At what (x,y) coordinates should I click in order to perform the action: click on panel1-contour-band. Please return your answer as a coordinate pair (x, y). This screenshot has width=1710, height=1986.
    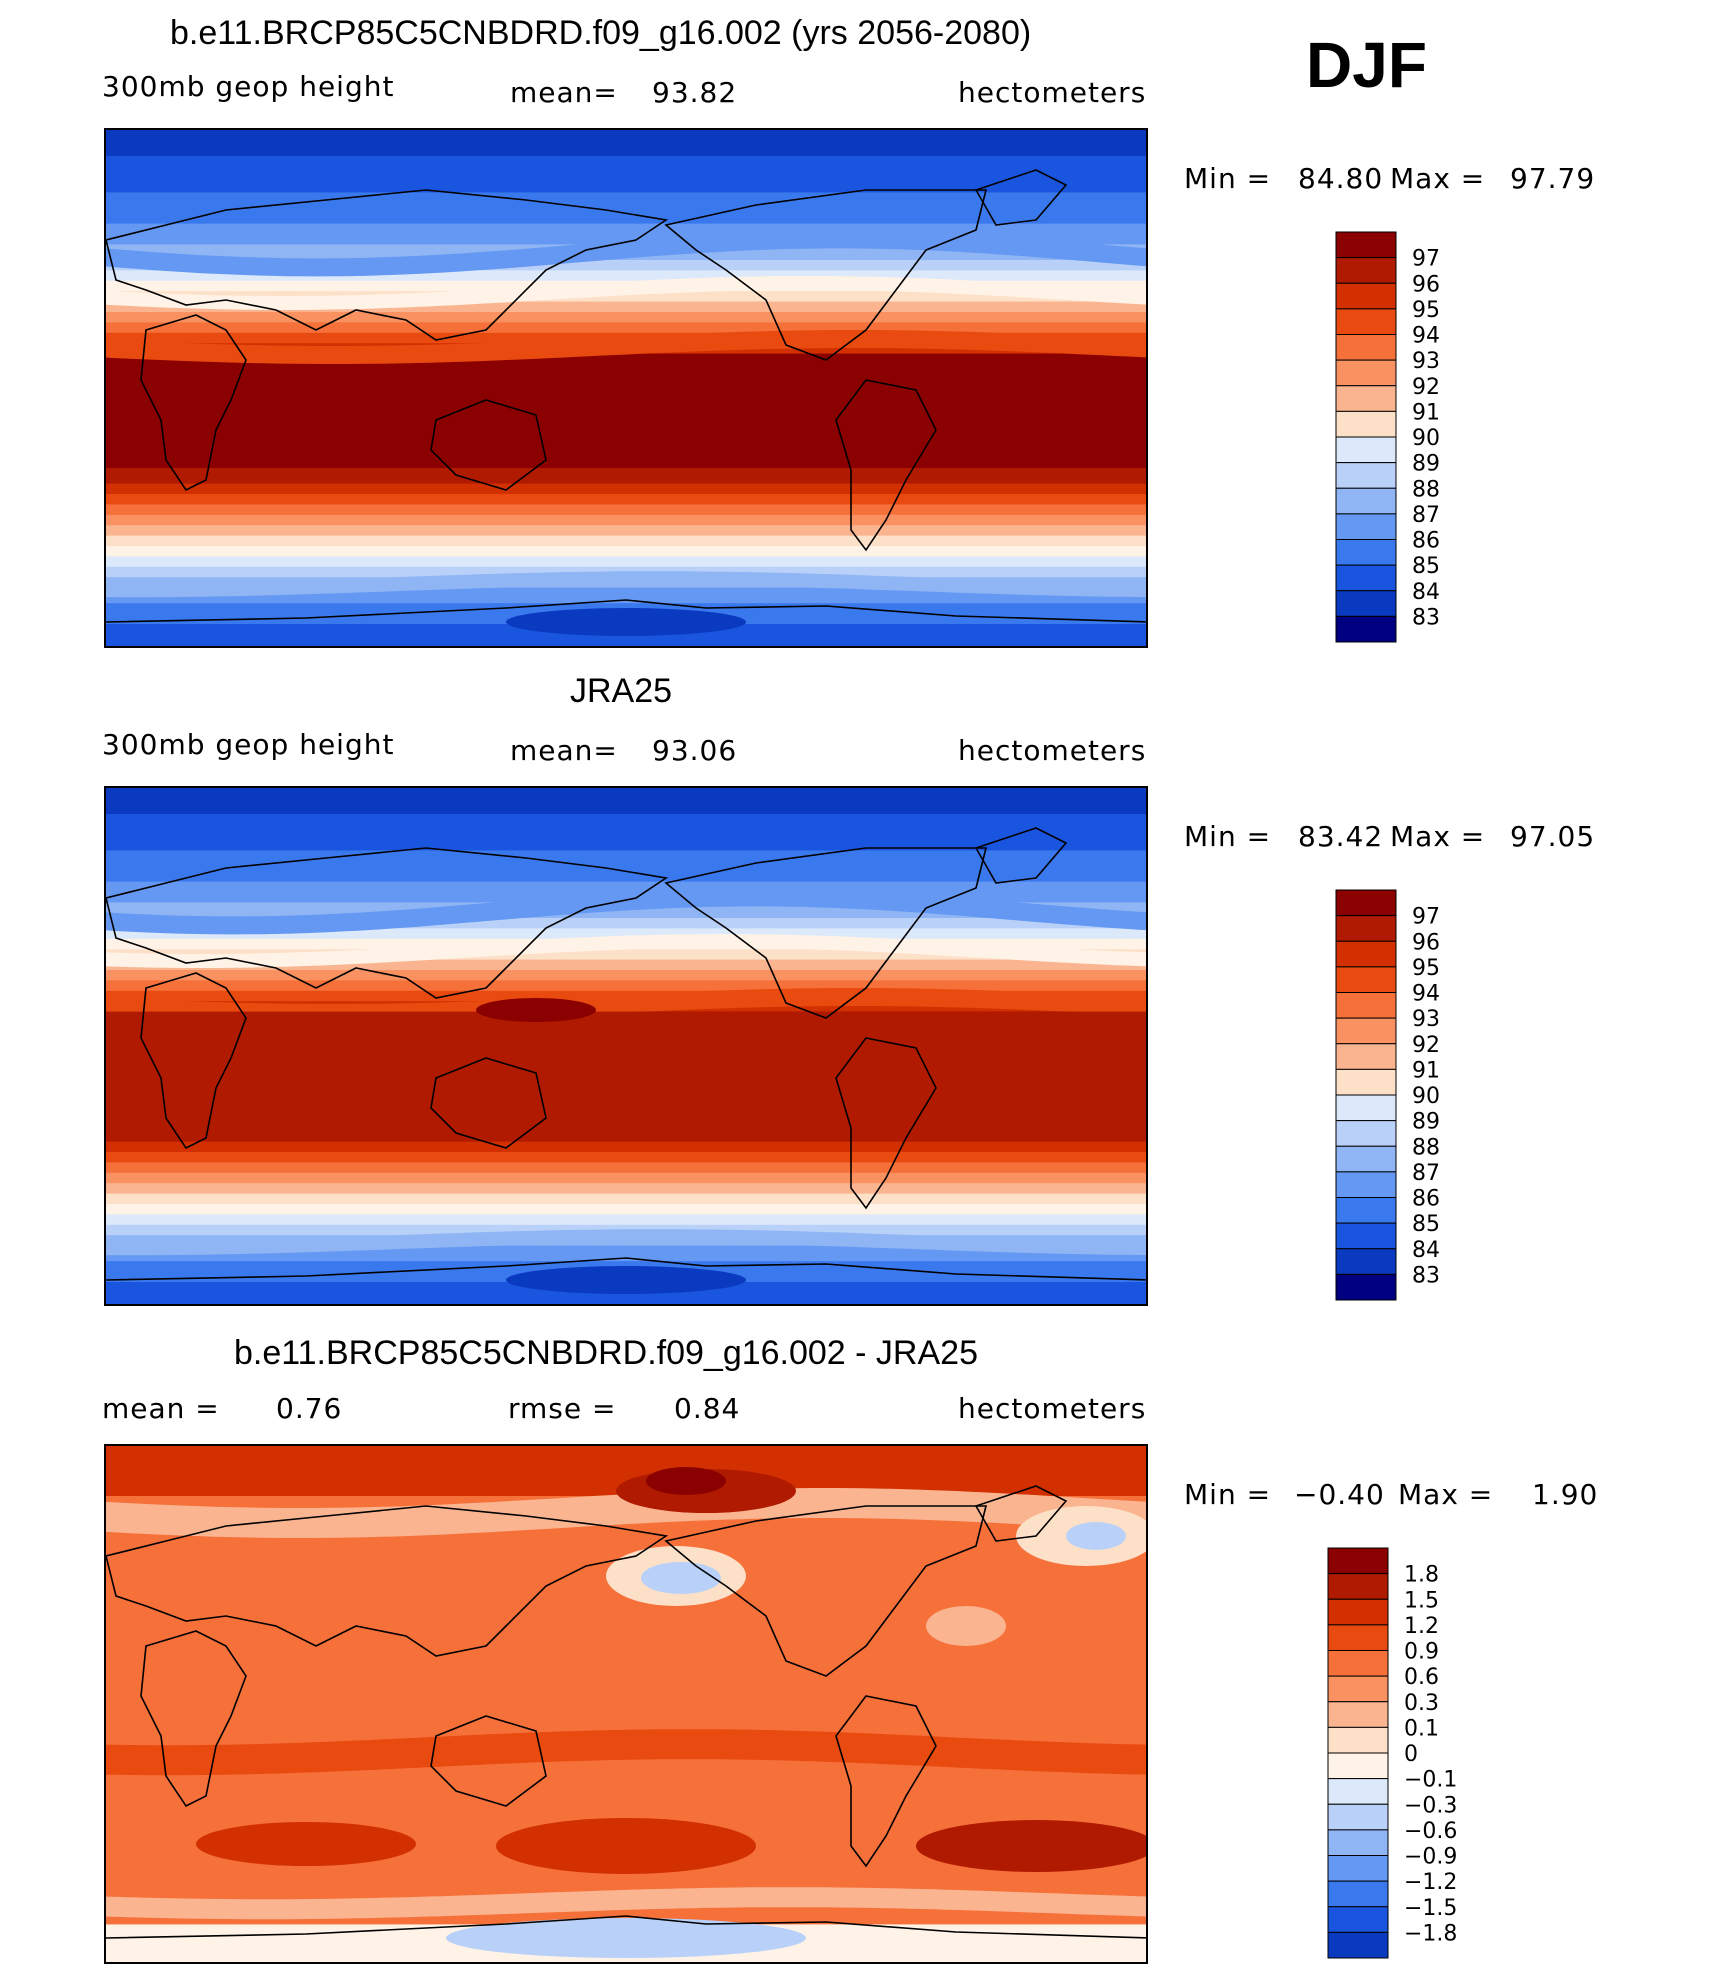
    Looking at the image, I should click on (626, 293).